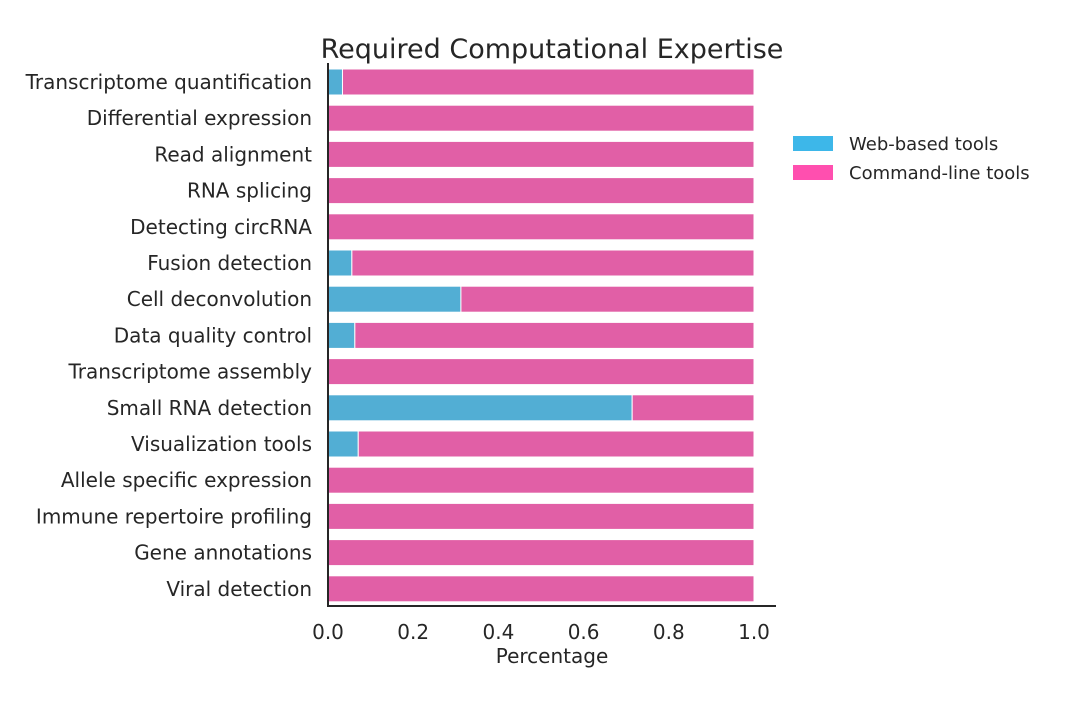  I want to click on x-tick-label: 0.2, so click(413, 632).